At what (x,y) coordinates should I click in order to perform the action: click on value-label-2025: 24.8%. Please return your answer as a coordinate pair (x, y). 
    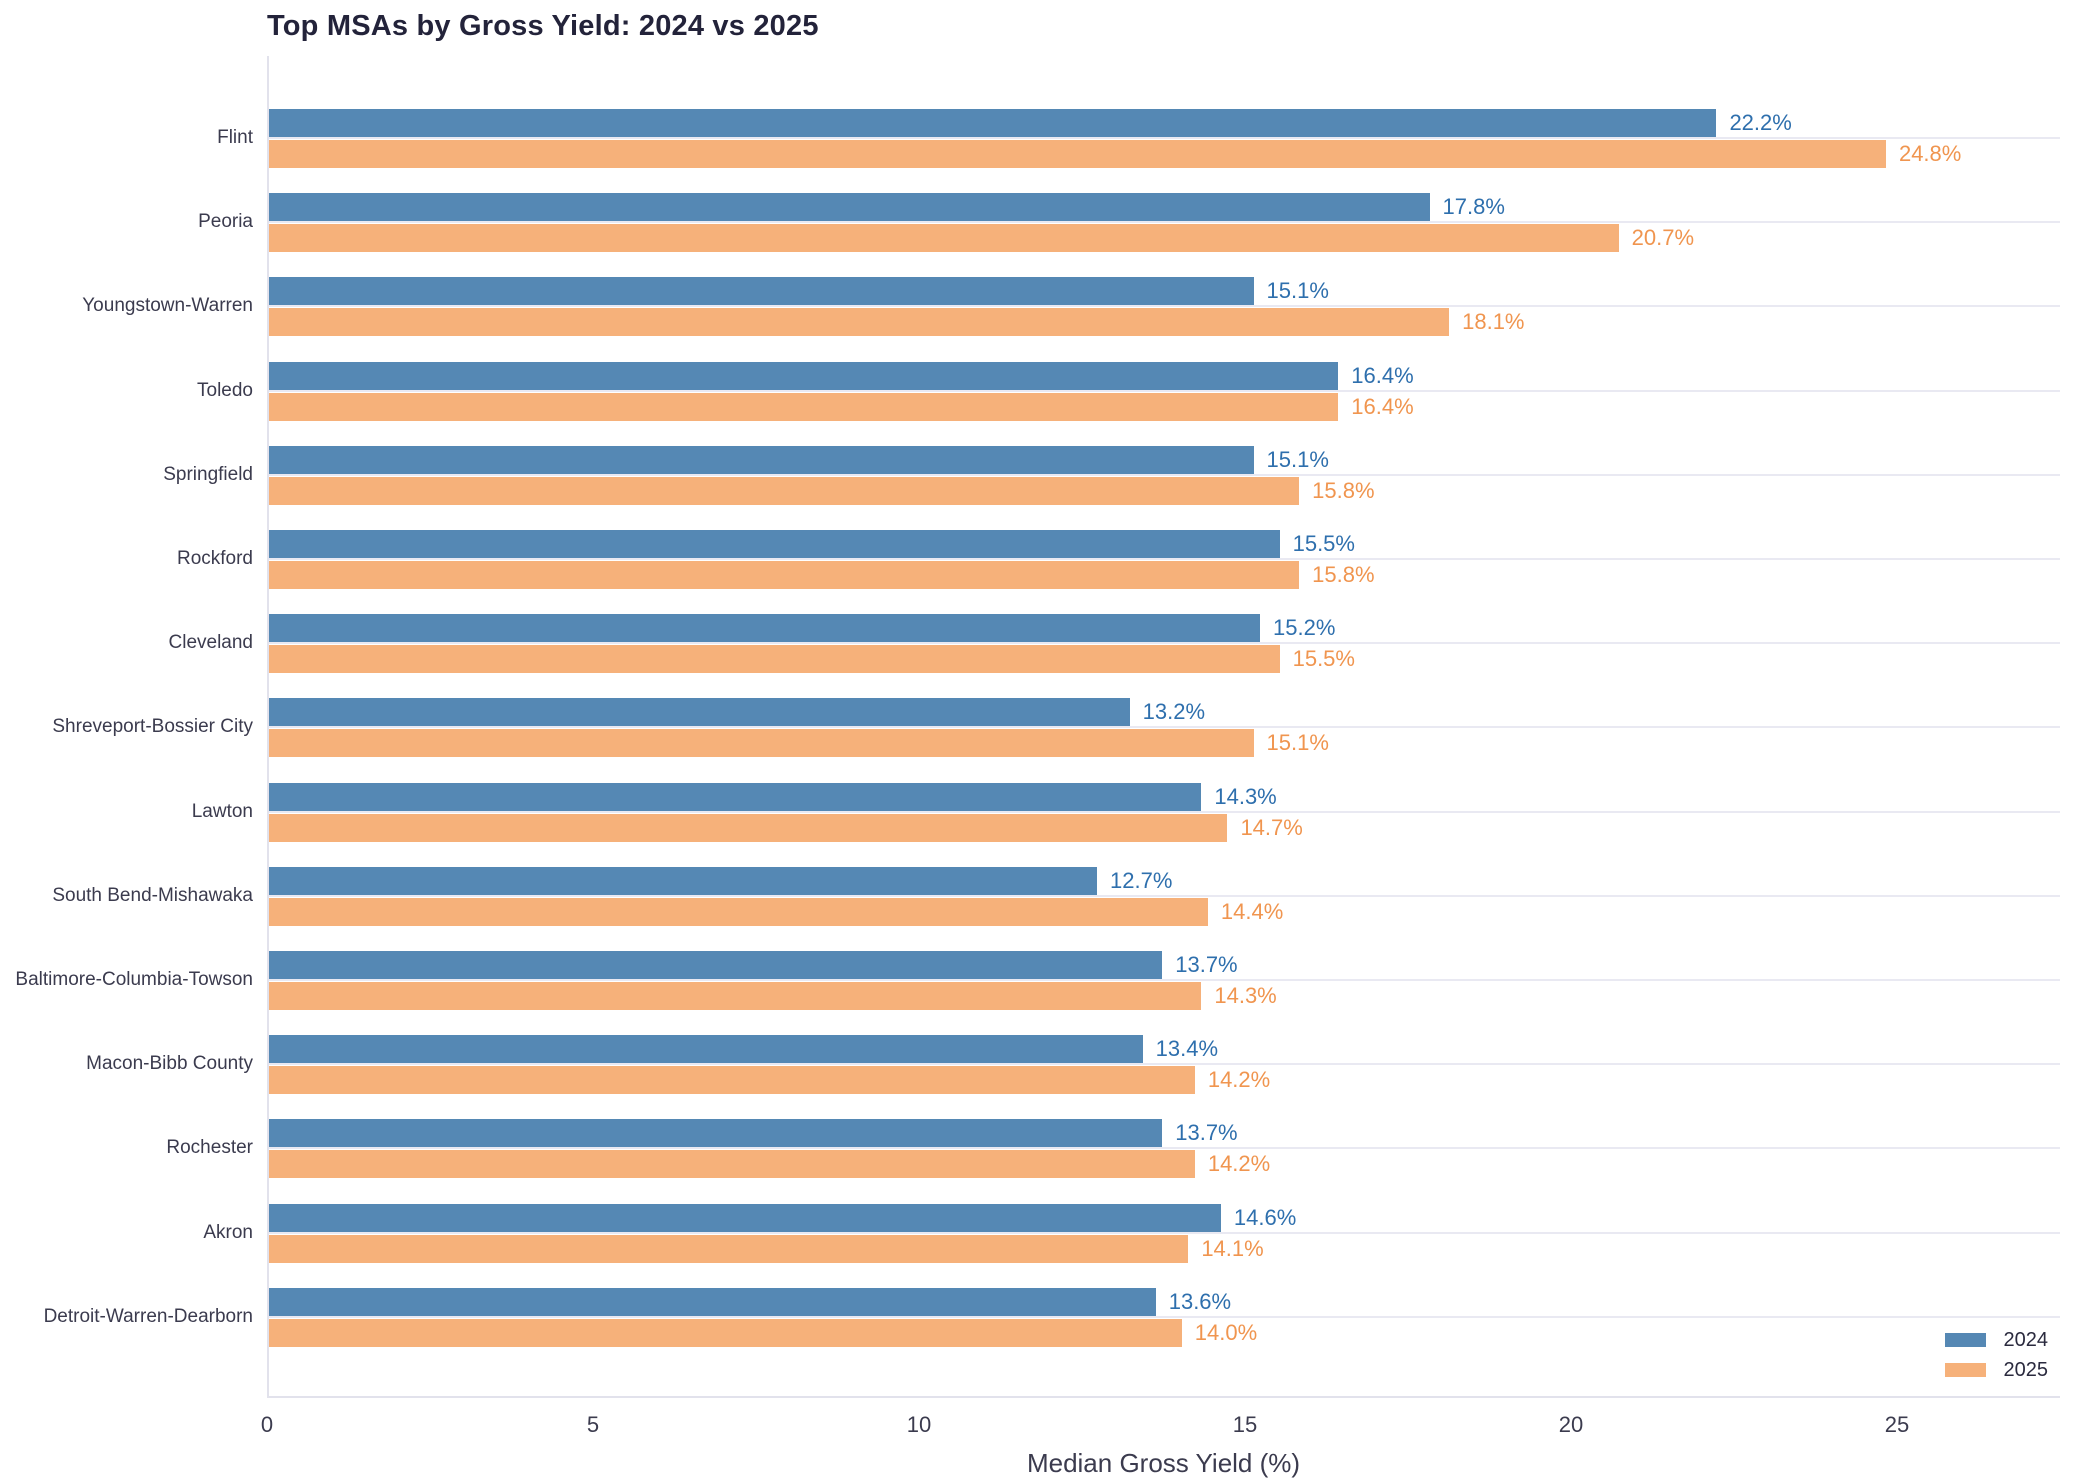
    Looking at the image, I should click on (1930, 153).